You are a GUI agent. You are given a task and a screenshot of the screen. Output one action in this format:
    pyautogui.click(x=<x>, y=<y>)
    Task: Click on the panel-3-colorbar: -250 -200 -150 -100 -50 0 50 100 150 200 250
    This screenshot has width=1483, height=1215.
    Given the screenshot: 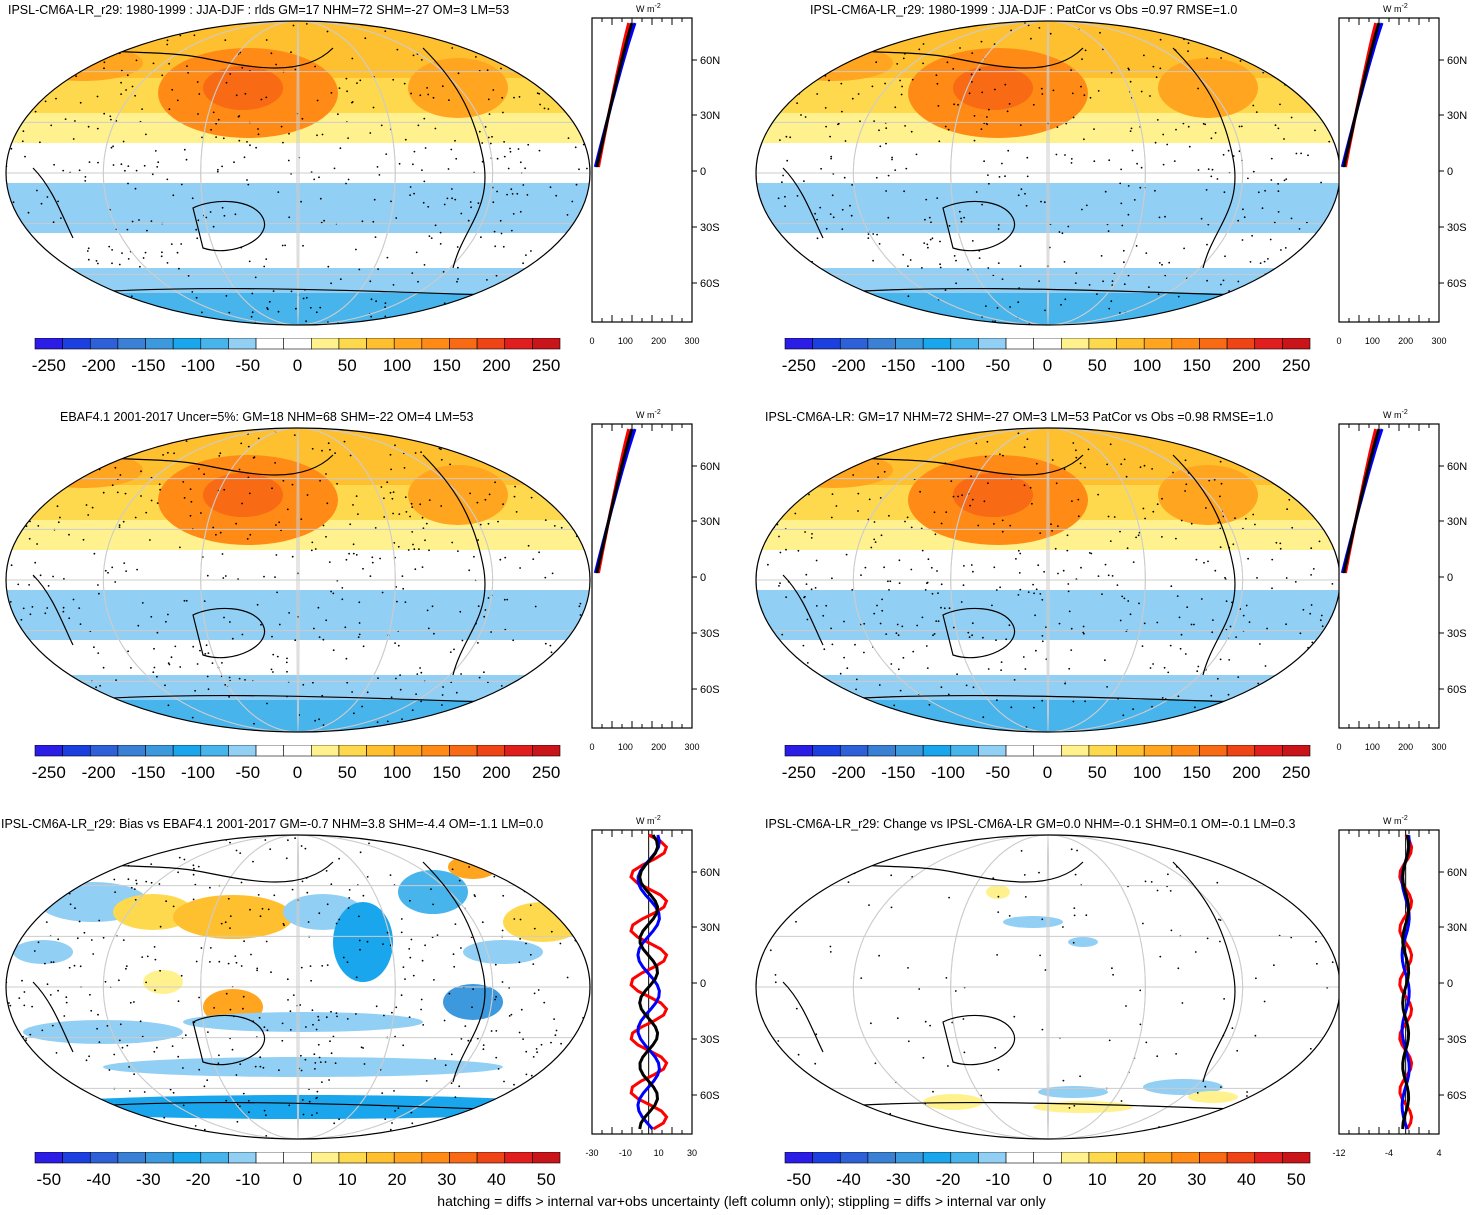 What is the action you would take?
    pyautogui.click(x=296, y=763)
    